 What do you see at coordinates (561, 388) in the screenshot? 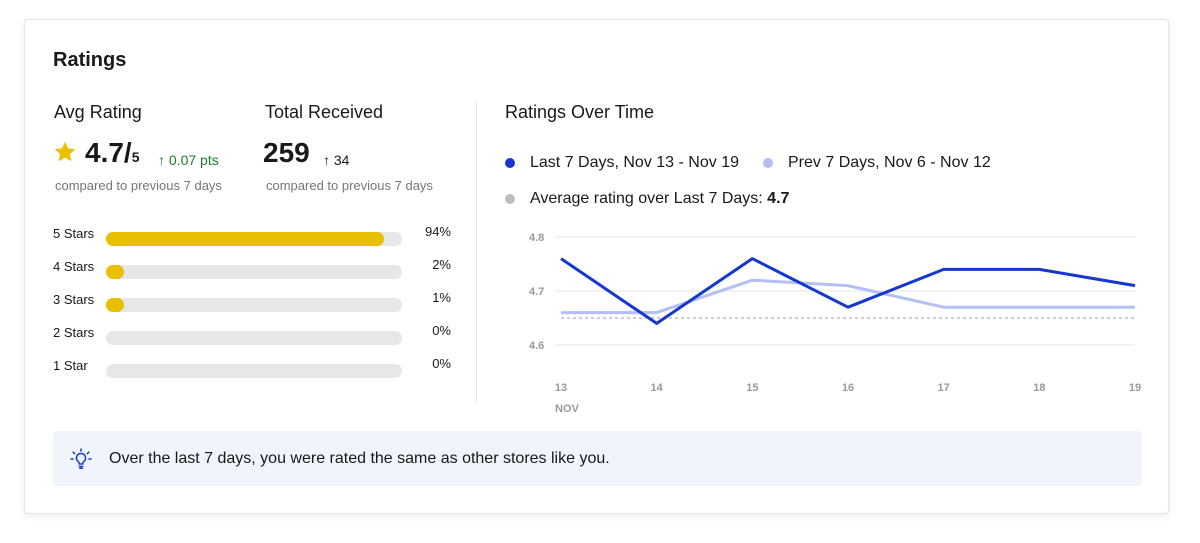
I see `x-tick-label: 13` at bounding box center [561, 388].